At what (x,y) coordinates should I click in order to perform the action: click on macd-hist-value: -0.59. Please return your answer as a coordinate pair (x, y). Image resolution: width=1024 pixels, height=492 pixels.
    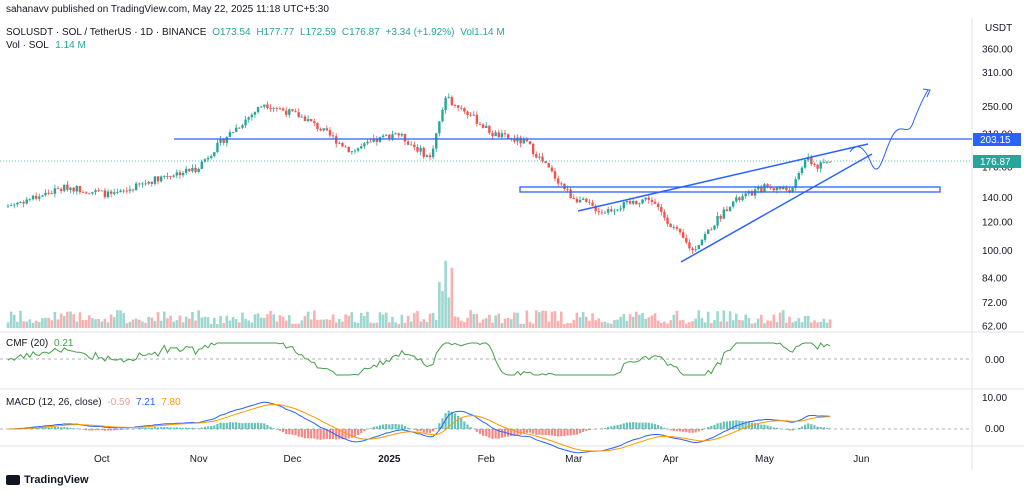
    Looking at the image, I should click on (119, 402).